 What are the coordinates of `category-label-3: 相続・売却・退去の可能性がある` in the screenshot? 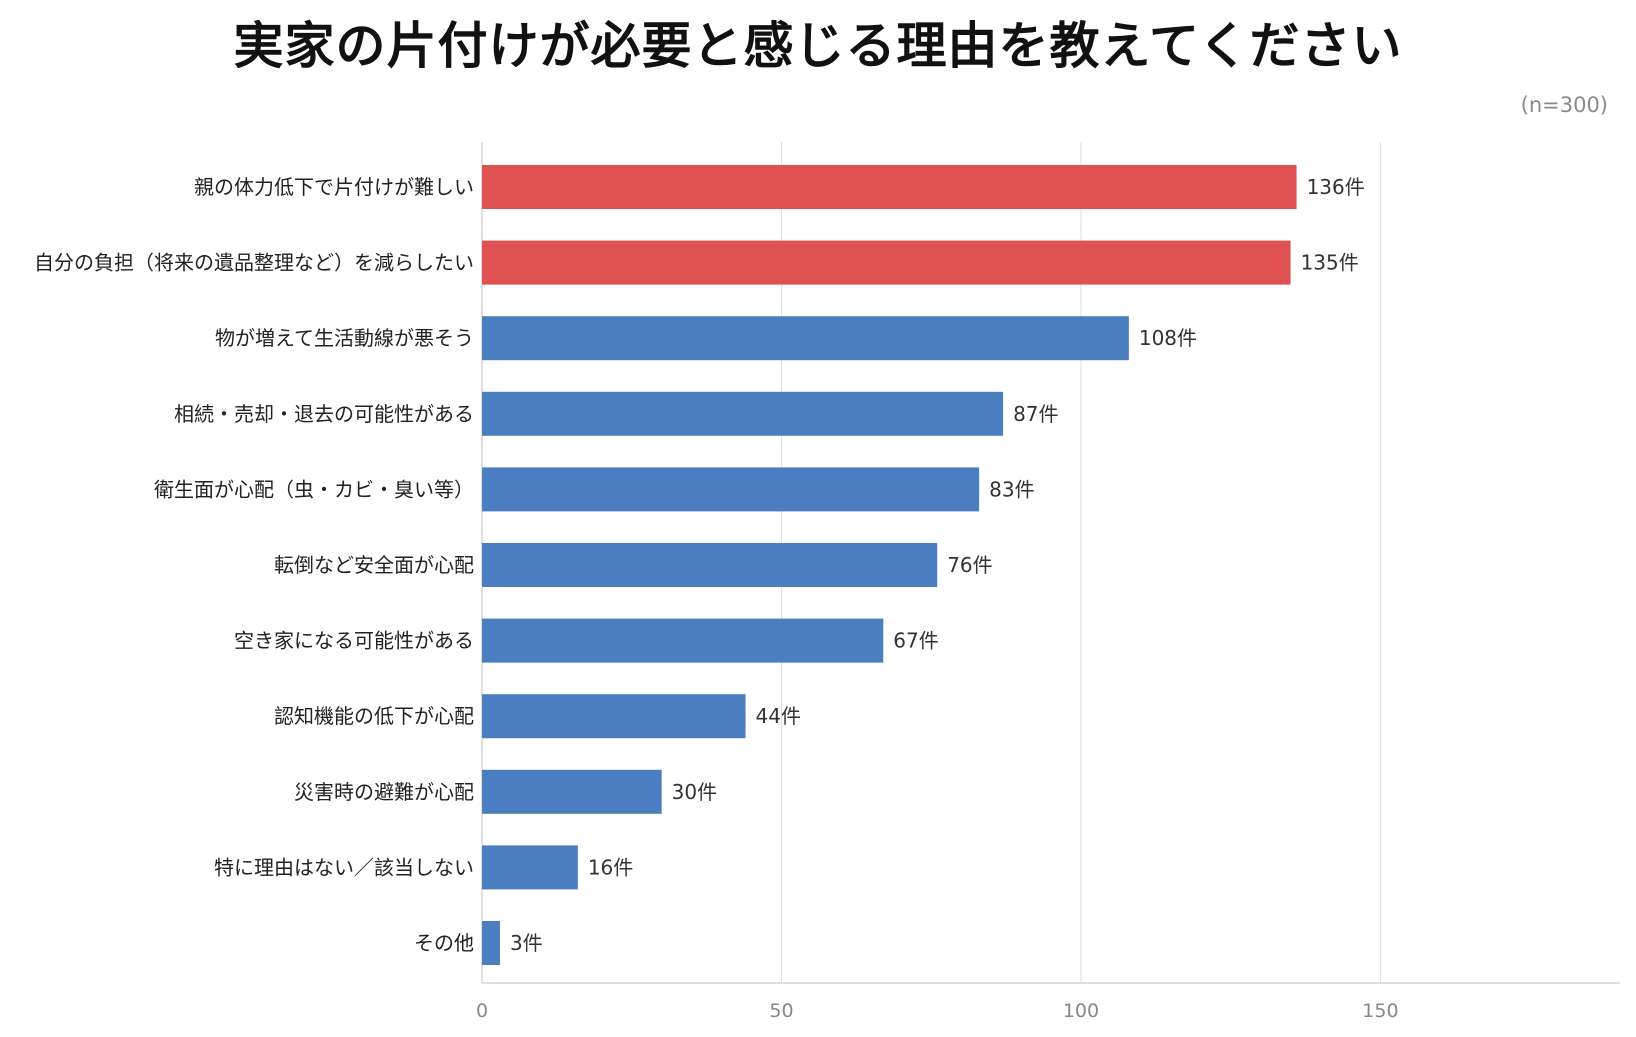 It's located at (324, 414).